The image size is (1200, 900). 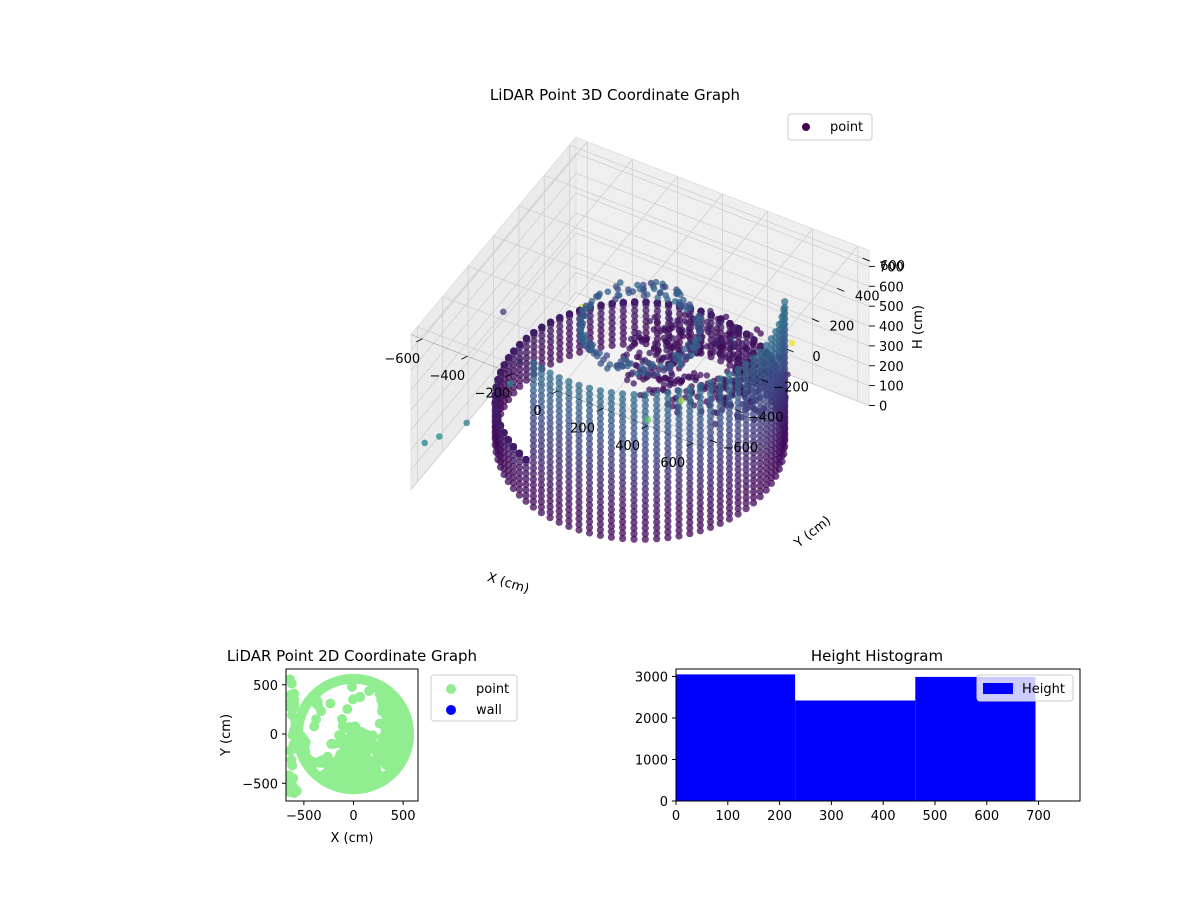 What do you see at coordinates (883, 816) in the screenshot?
I see `chart-histogram-xtick-label: 400` at bounding box center [883, 816].